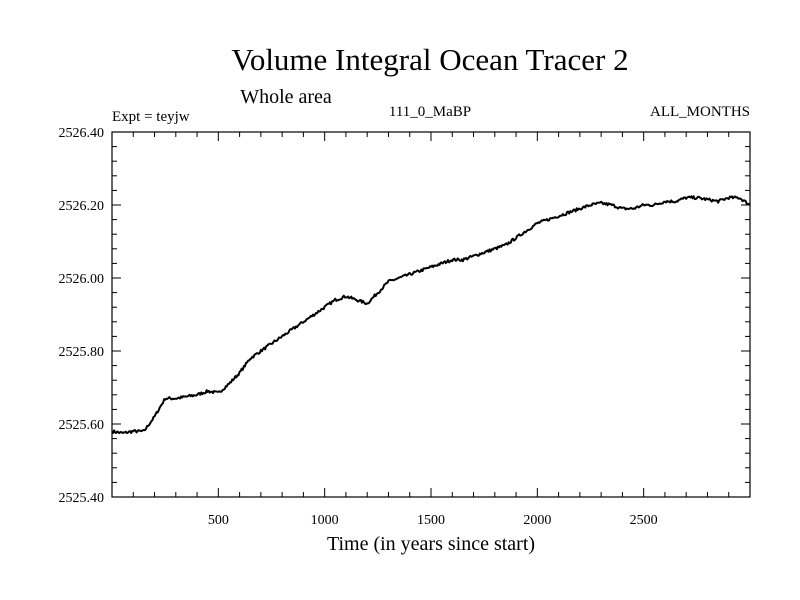 Image resolution: width=800 pixels, height=600 pixels. What do you see at coordinates (644, 520) in the screenshot?
I see `x-tick-label: 2500` at bounding box center [644, 520].